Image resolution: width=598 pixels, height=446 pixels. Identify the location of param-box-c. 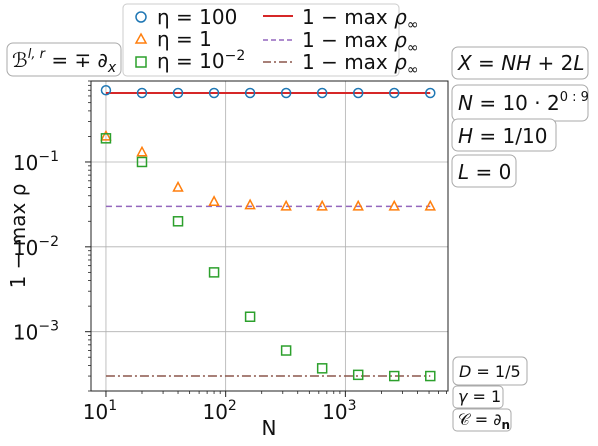
(482, 420).